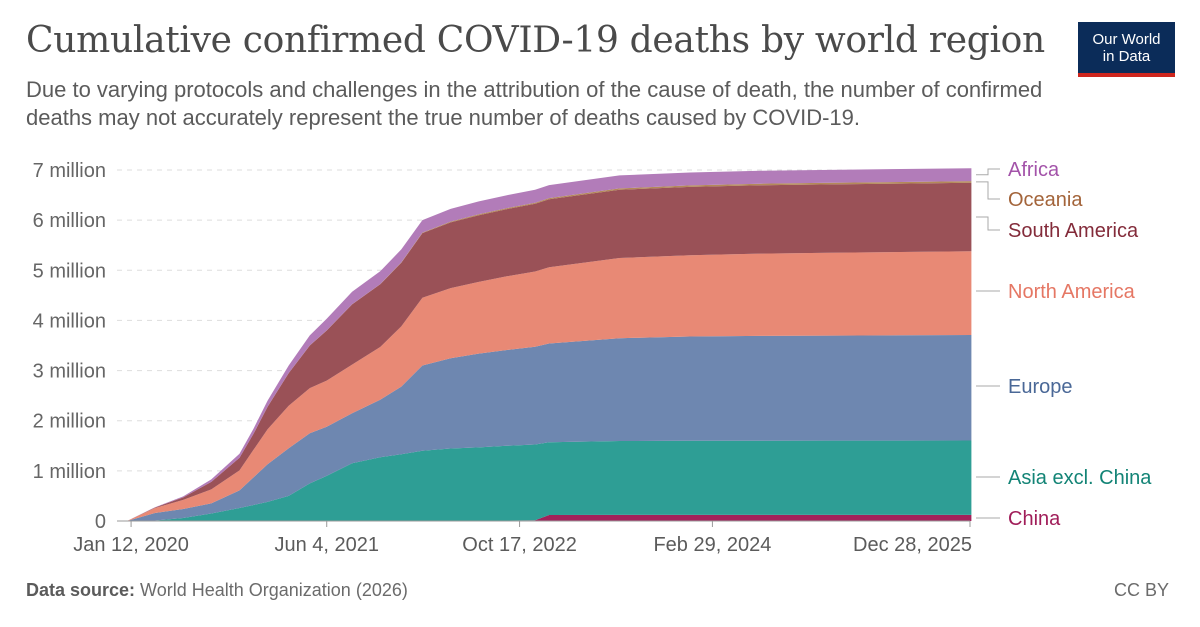  What do you see at coordinates (1073, 231) in the screenshot?
I see `legend-label-south-america: South America` at bounding box center [1073, 231].